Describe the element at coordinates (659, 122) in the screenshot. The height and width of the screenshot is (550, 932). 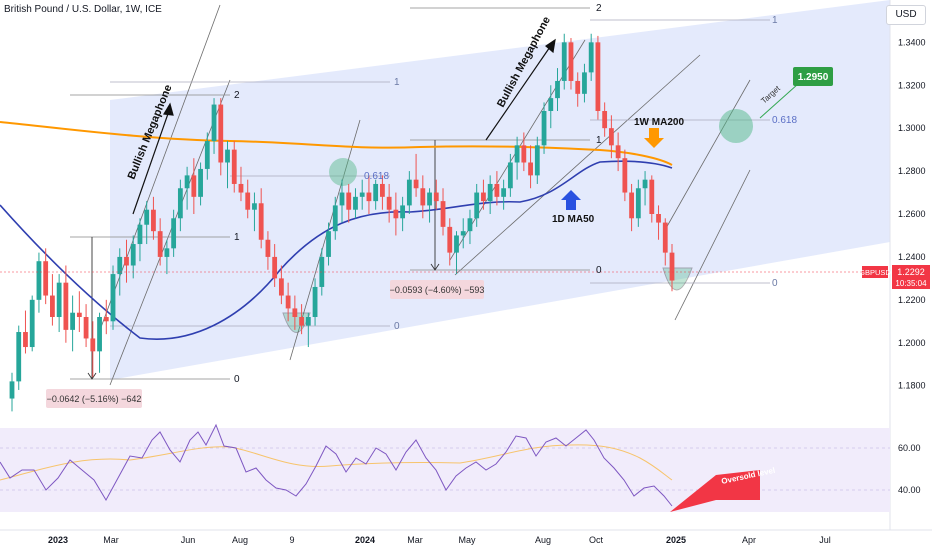
I see `ma200-label: 1W MA200` at that location.